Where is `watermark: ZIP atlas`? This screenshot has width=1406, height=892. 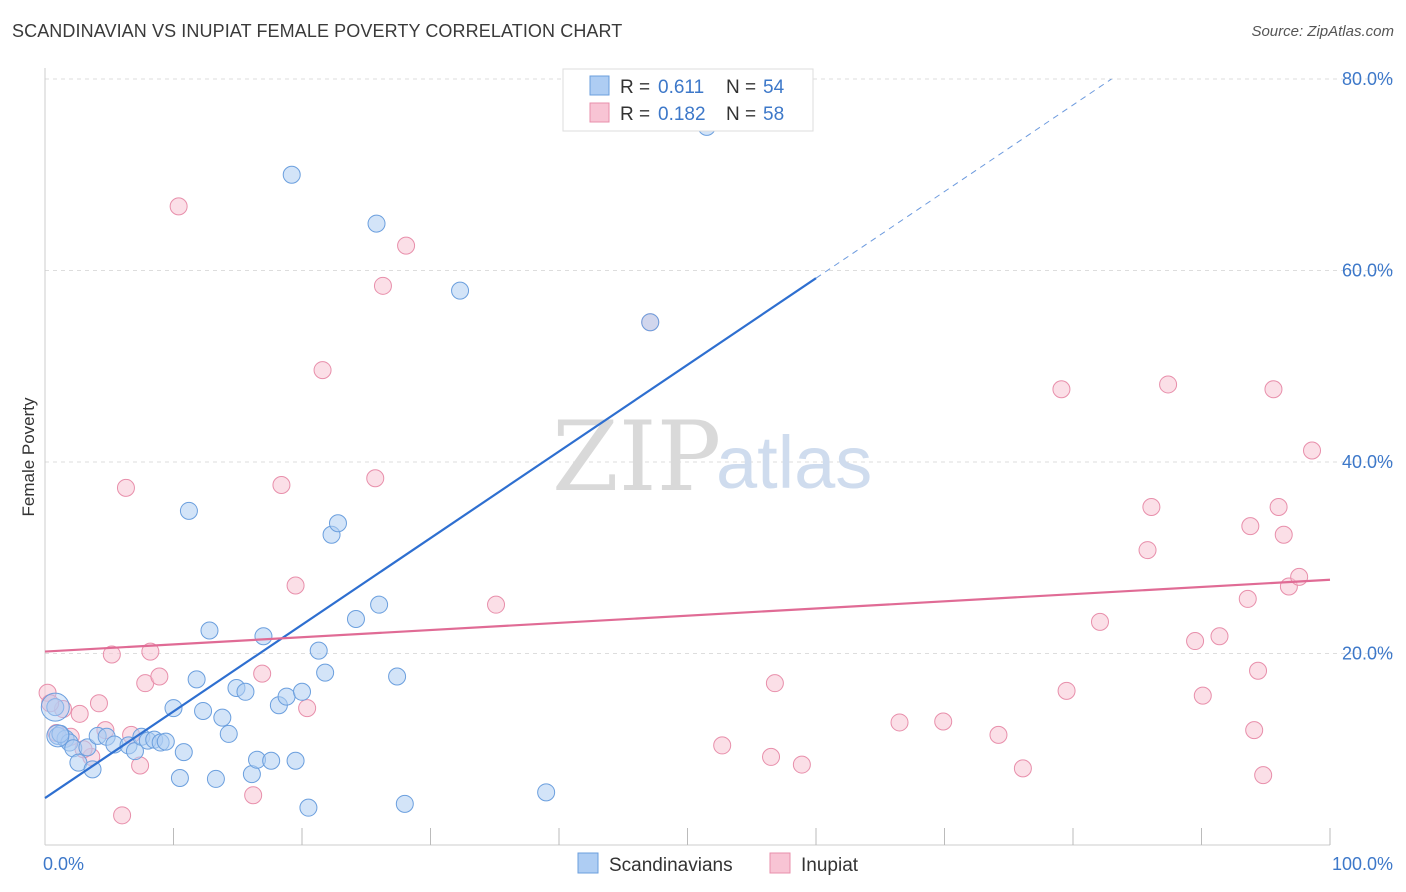 watermark: ZIP atlas is located at coordinates (712, 457).